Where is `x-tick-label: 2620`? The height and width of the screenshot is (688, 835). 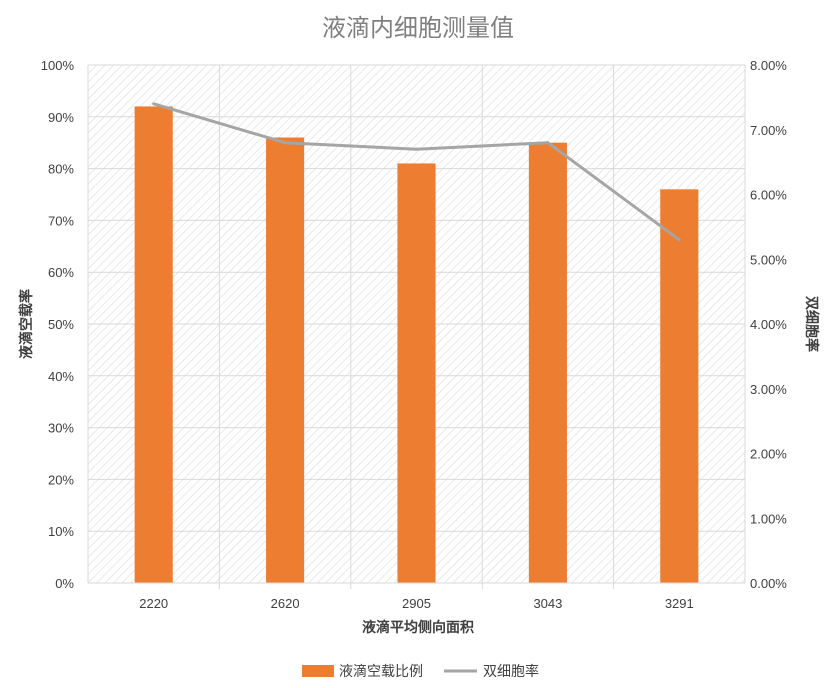 x-tick-label: 2620 is located at coordinates (285, 603).